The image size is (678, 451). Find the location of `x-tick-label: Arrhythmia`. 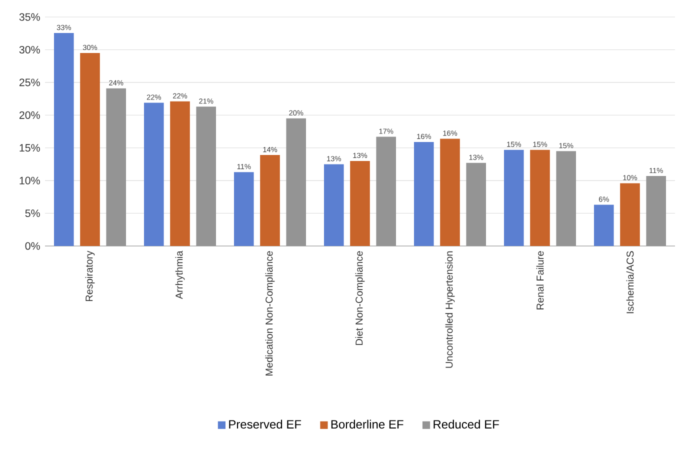

x-tick-label: Arrhythmia is located at coordinates (180, 275).